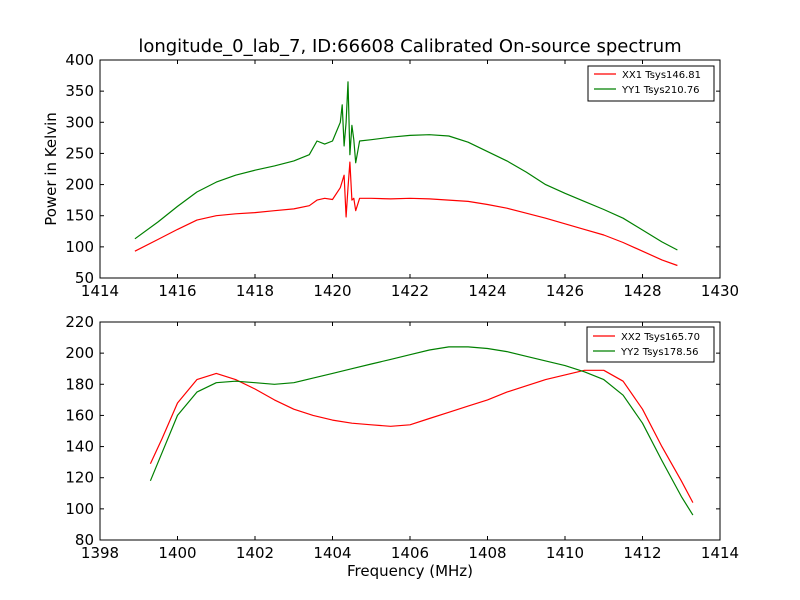 The width and height of the screenshot is (800, 600). I want to click on bottom-ytick-label: 200, so click(79, 353).